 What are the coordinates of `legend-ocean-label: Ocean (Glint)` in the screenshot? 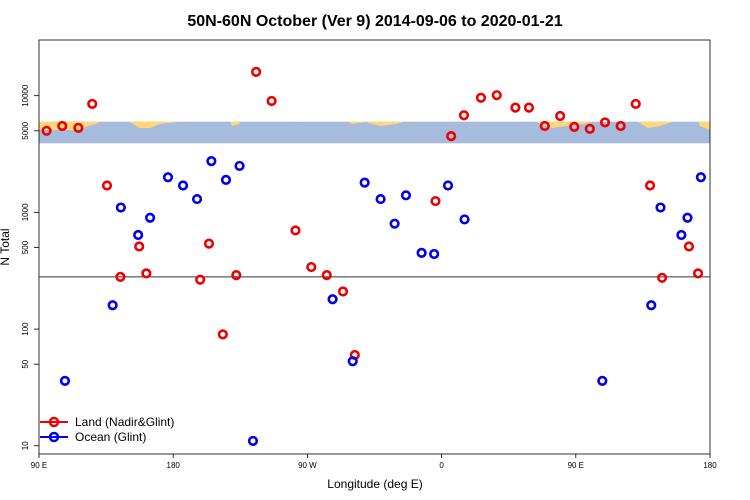 It's located at (110, 437).